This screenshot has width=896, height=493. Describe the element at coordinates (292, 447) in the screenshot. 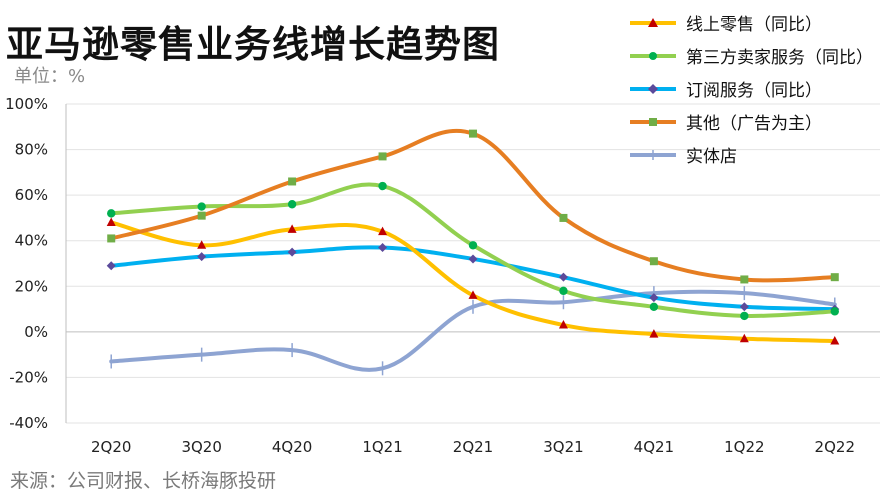

I see `x-tick-label: 4Q20` at that location.